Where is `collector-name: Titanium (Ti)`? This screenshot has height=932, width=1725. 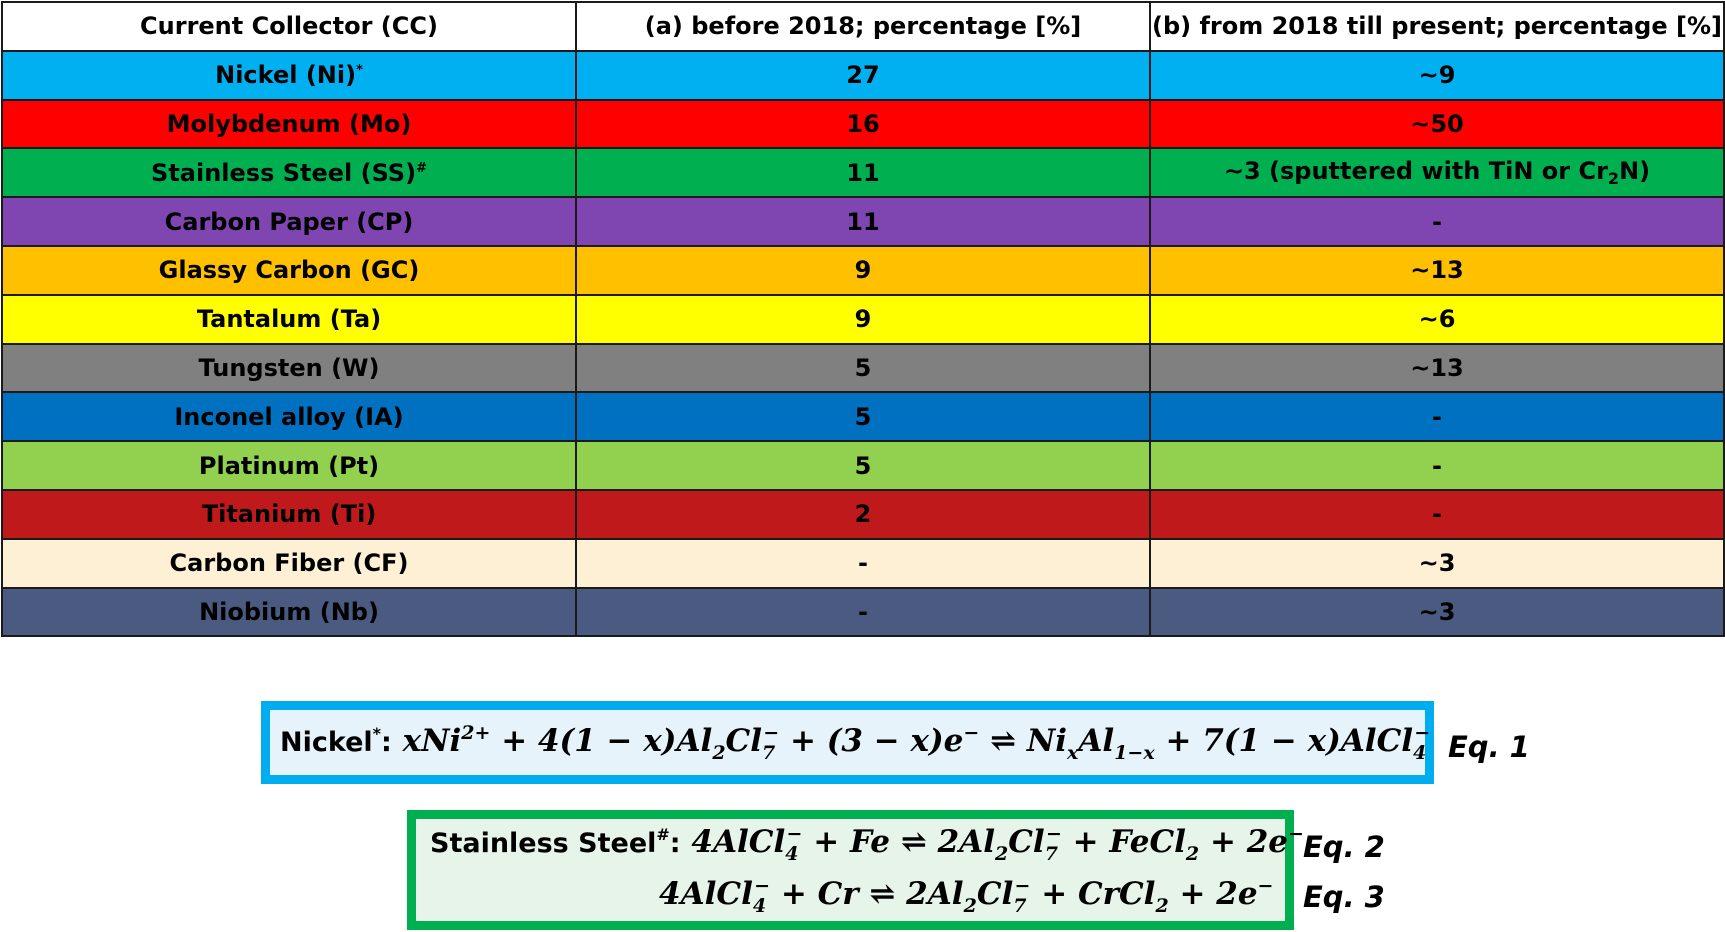
collector-name: Titanium (Ti) is located at coordinates (289, 514).